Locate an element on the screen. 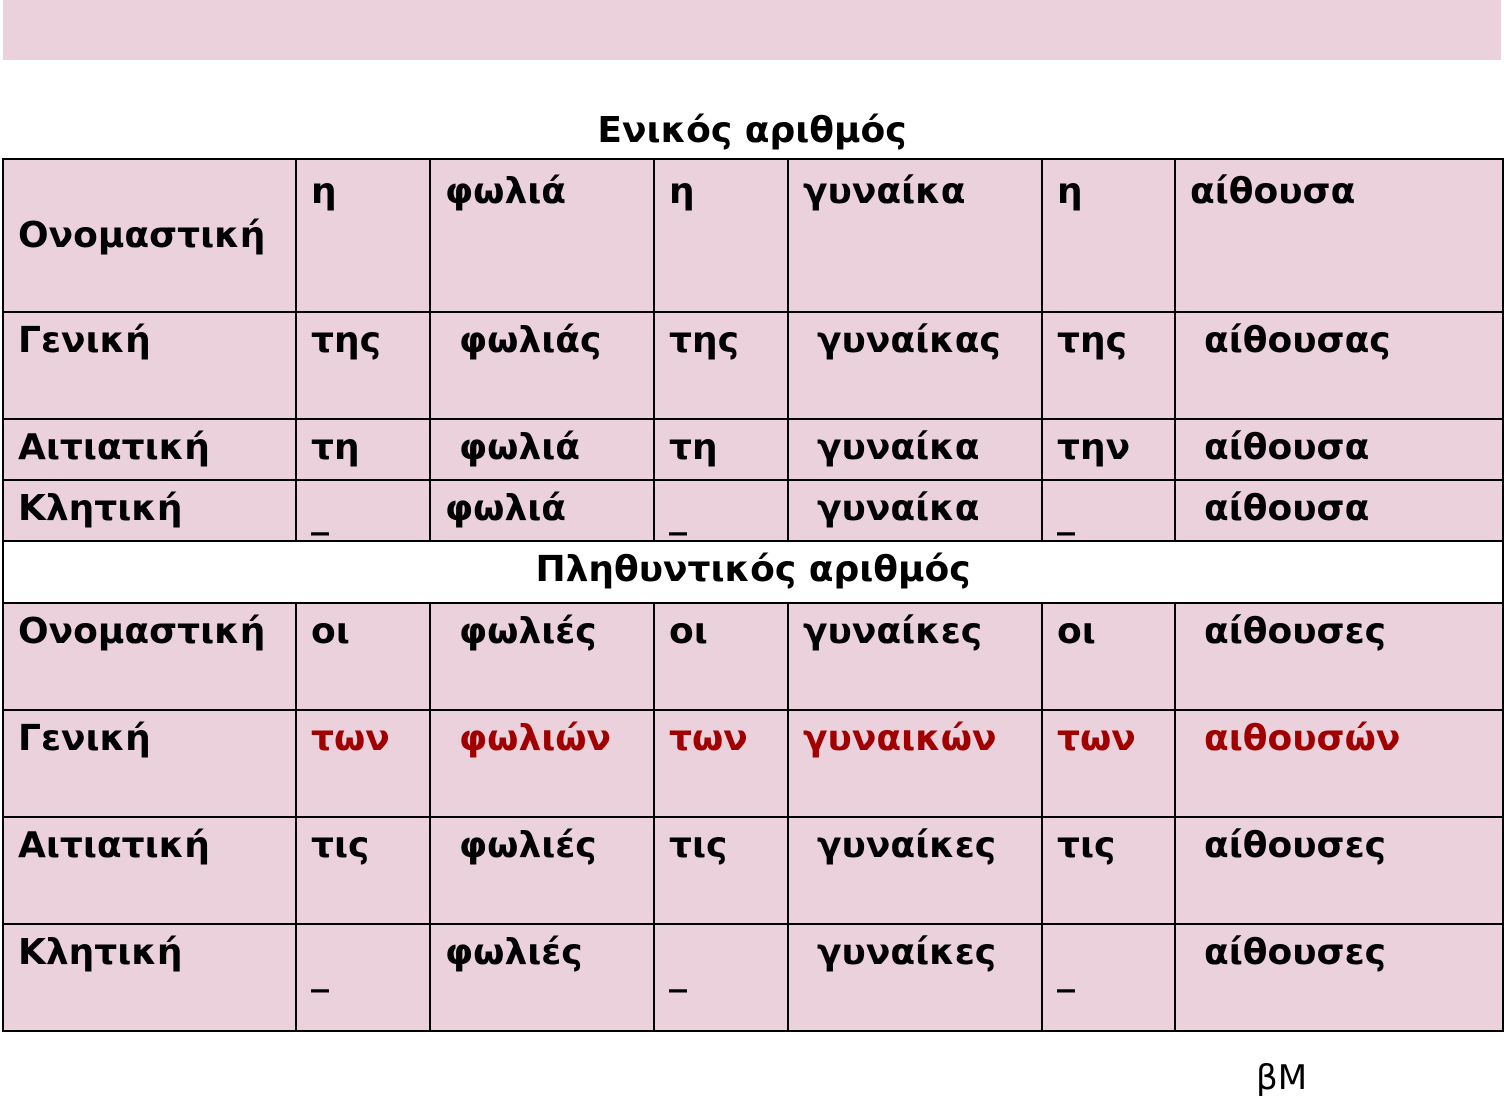 This screenshot has width=1504, height=1112. plural-heading-row: Πληθυντικός αριθμός is located at coordinates (753, 572).